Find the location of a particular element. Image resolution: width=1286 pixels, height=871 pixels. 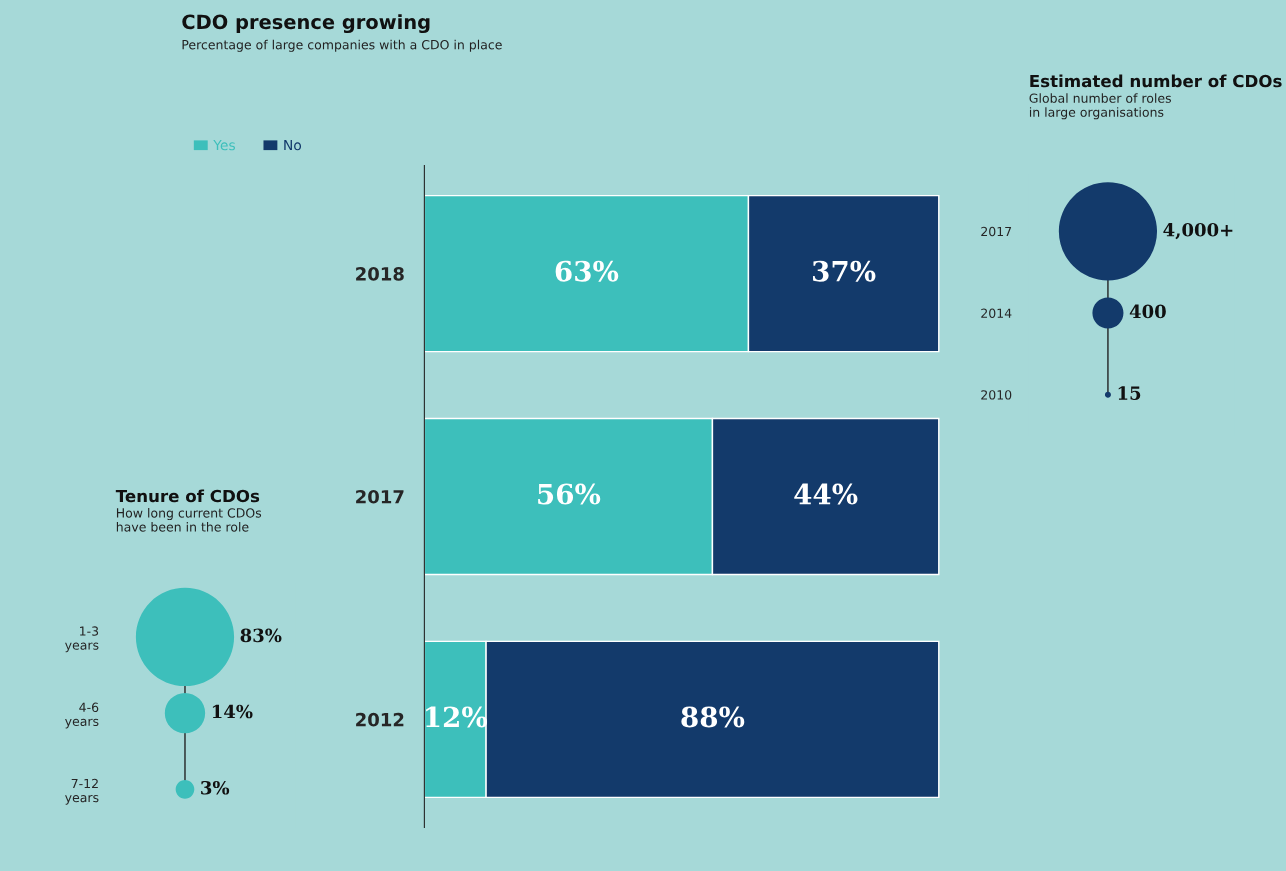

data-label: 37% is located at coordinates (844, 271).